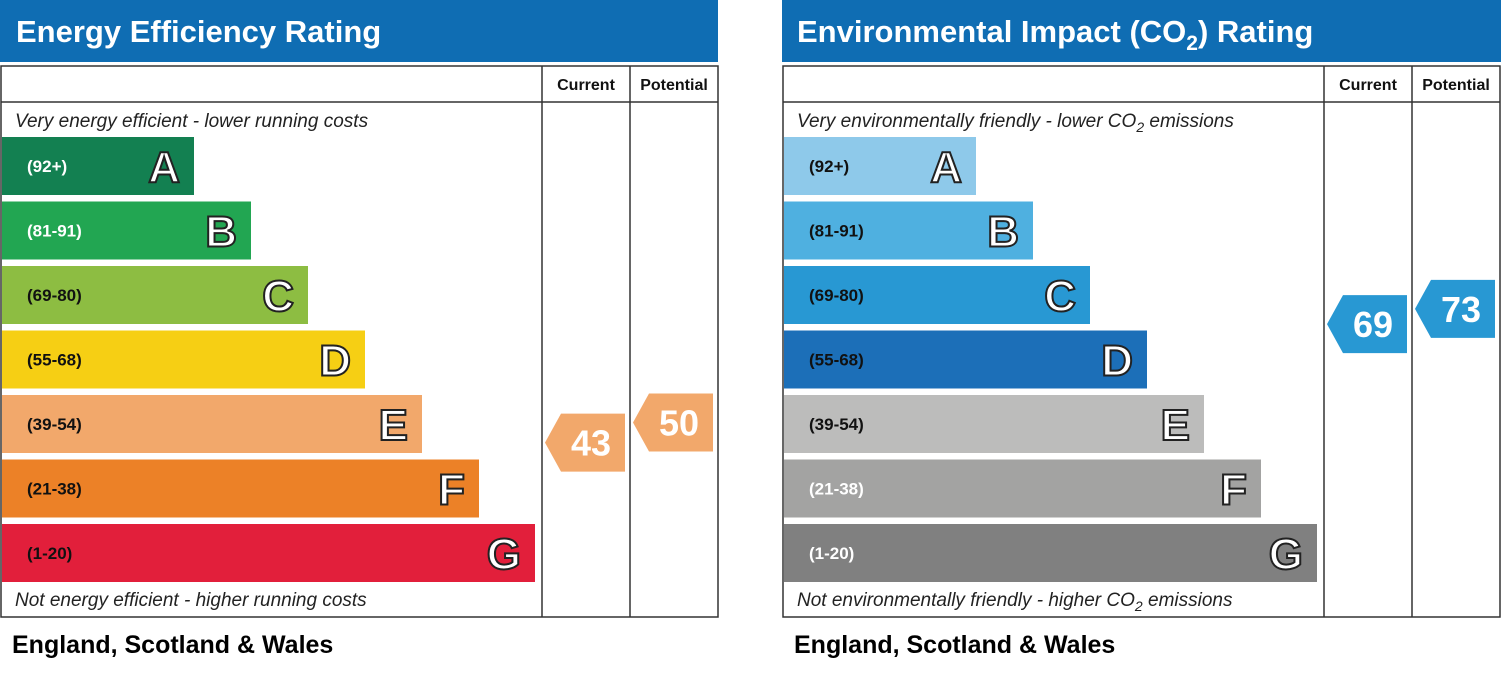  I want to click on environment-header-bar, so click(1141, 31).